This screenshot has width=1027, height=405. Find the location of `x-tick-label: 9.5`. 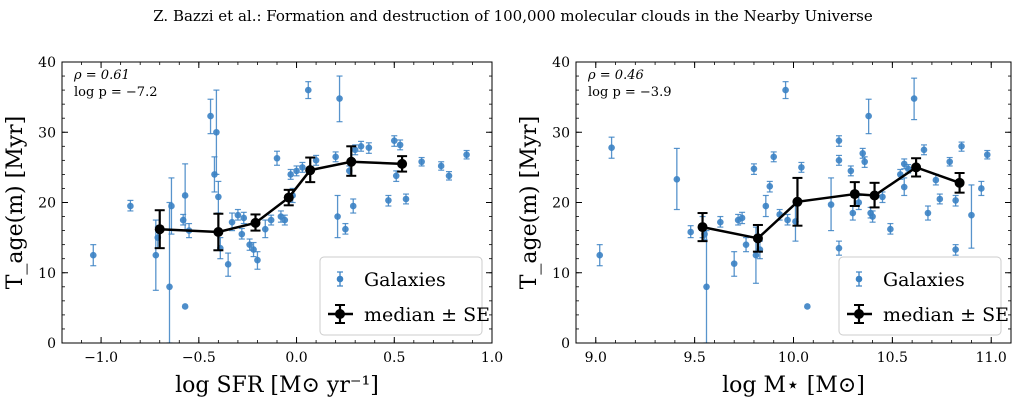

x-tick-label: 9.5 is located at coordinates (695, 358).